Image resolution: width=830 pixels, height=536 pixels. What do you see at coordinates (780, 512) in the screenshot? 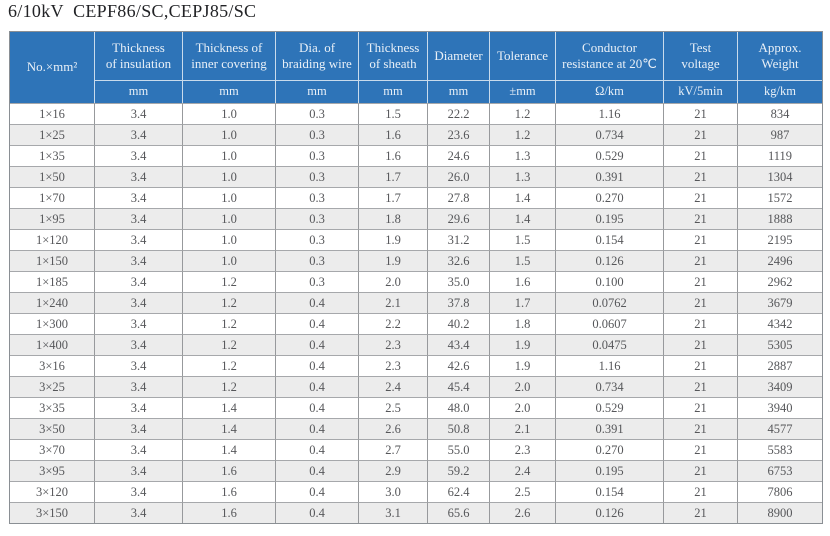
I see `table-cell: 8900` at bounding box center [780, 512].